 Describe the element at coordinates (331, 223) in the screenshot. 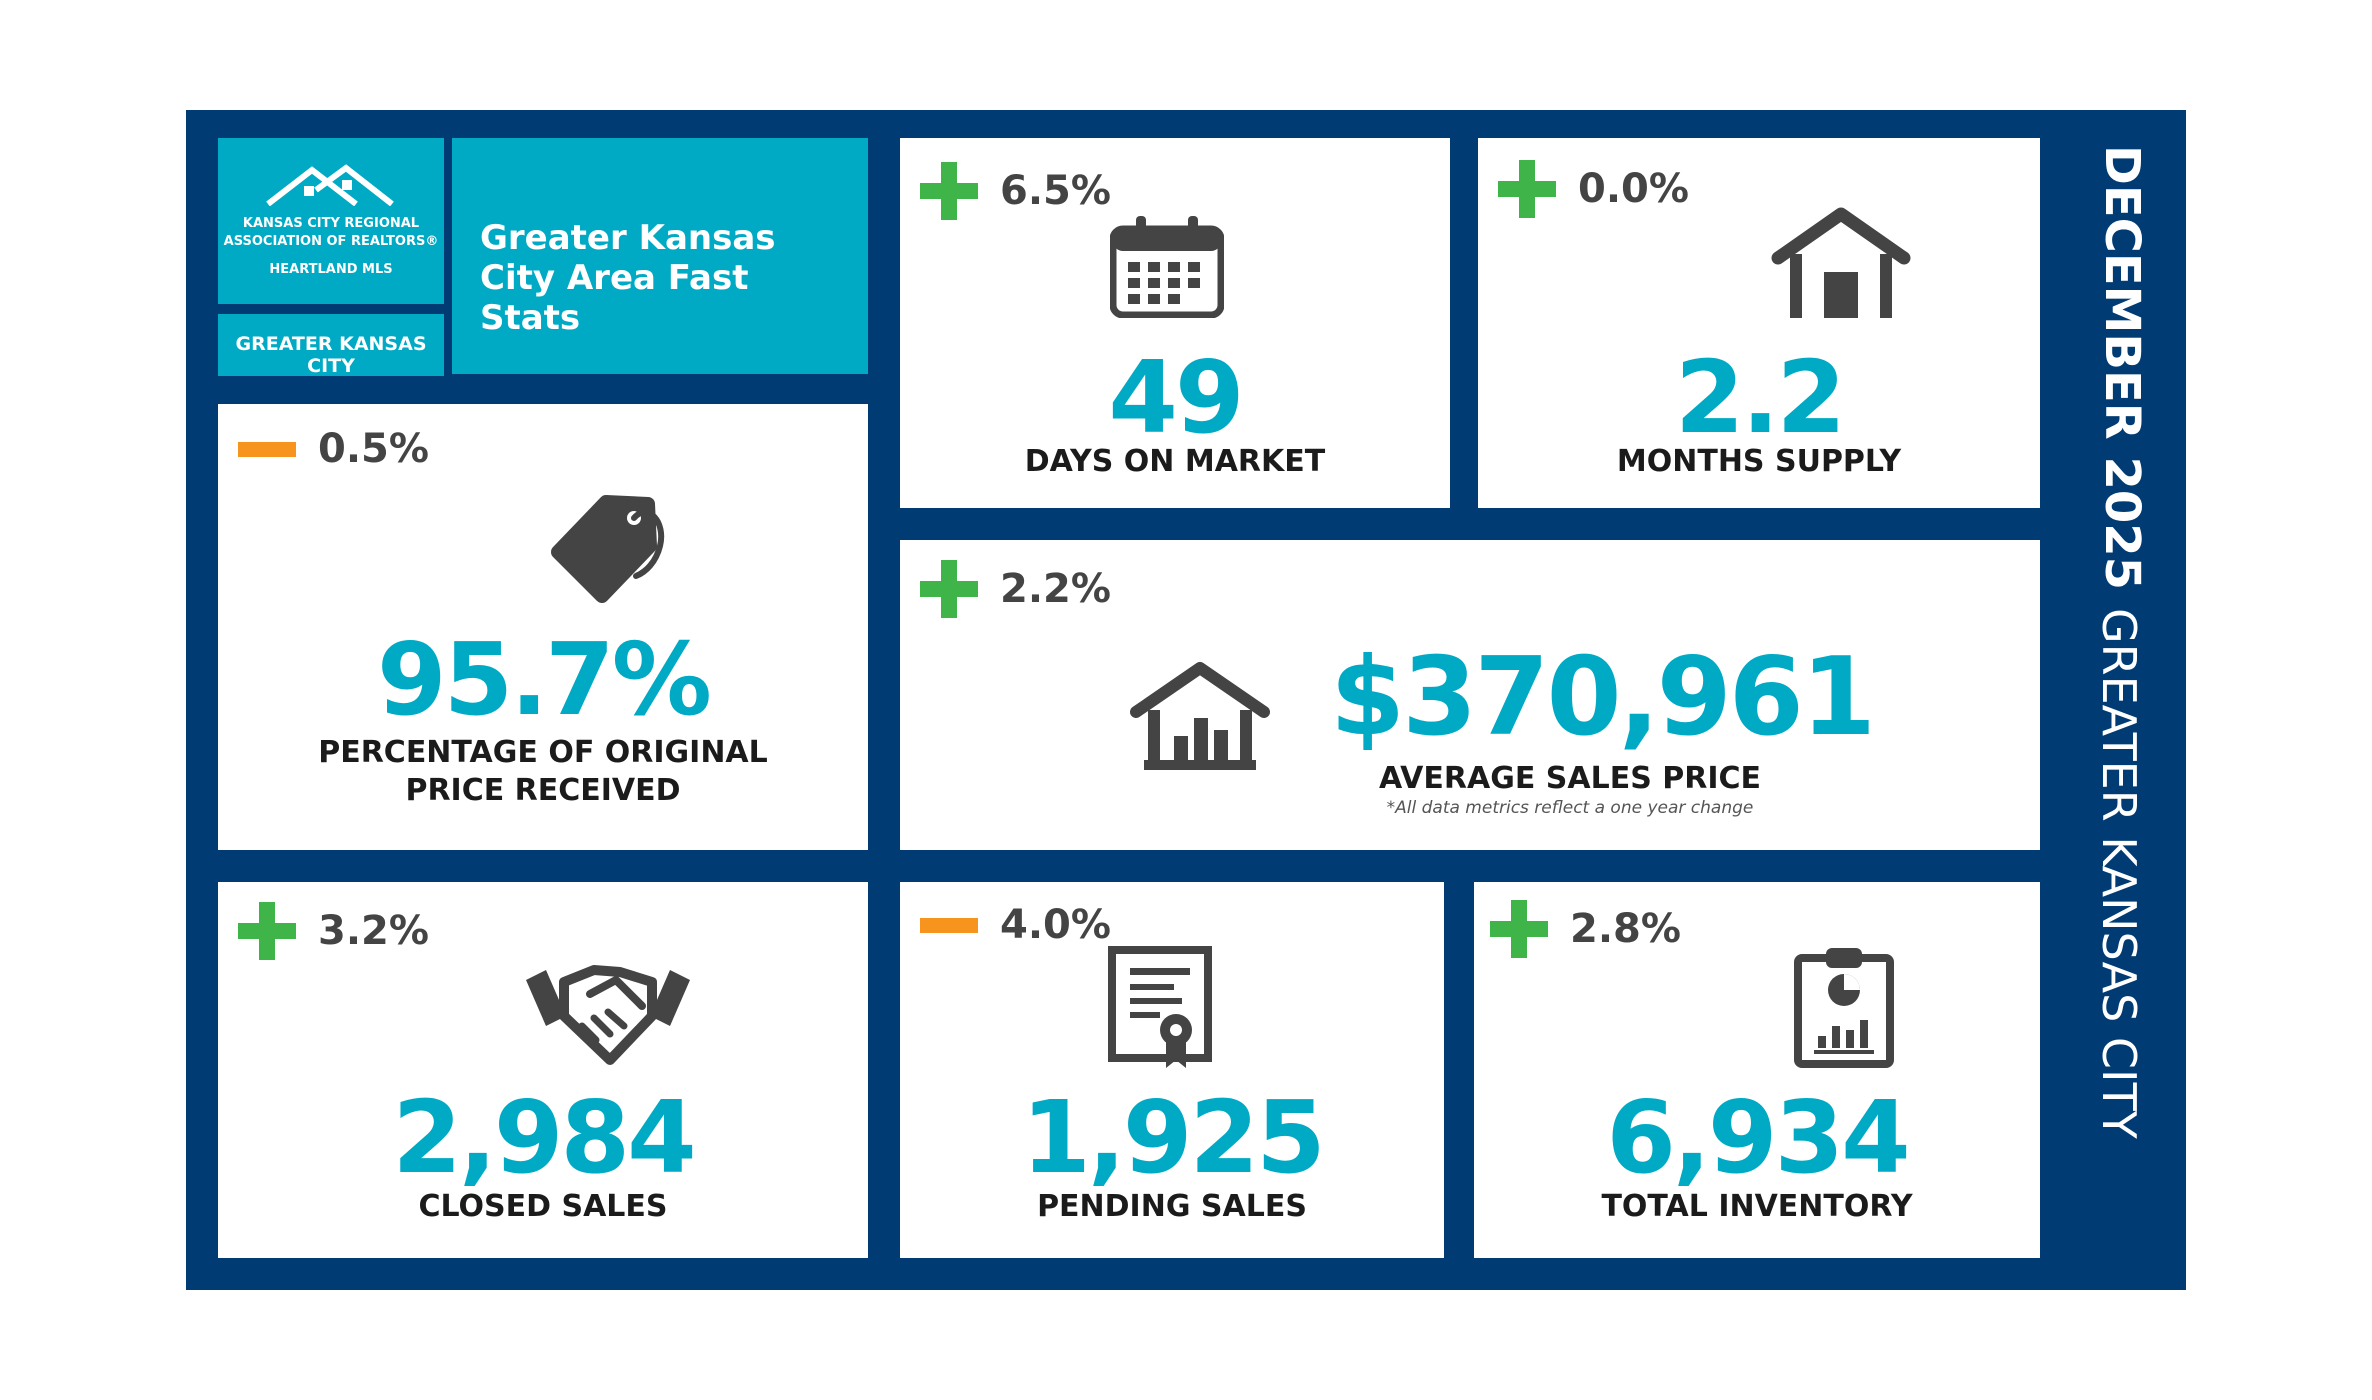

I see `logo-line-1: KANSAS CITY REGIONAL` at that location.